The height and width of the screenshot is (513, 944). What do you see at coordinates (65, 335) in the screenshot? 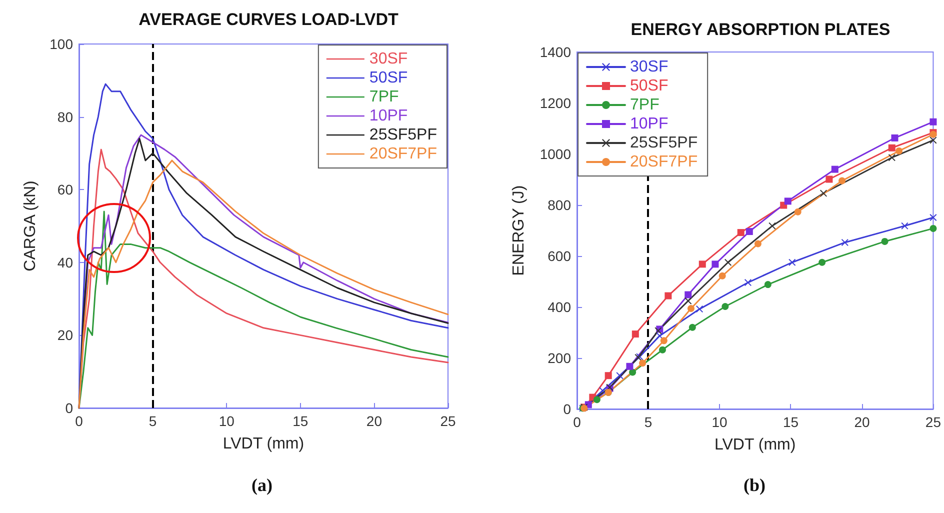
I see `y-tick-label: 20` at bounding box center [65, 335].